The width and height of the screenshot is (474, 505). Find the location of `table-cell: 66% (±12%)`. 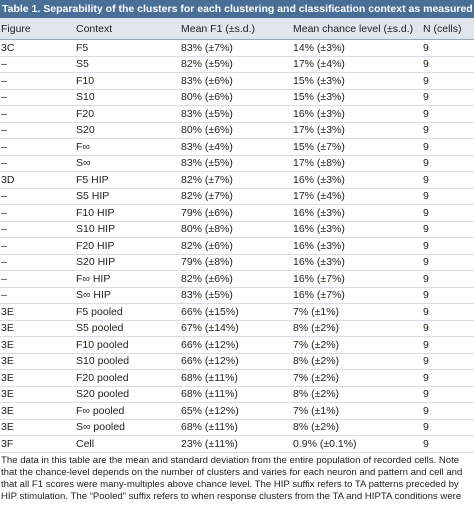

table-cell: 66% (±12%) is located at coordinates (236, 361).